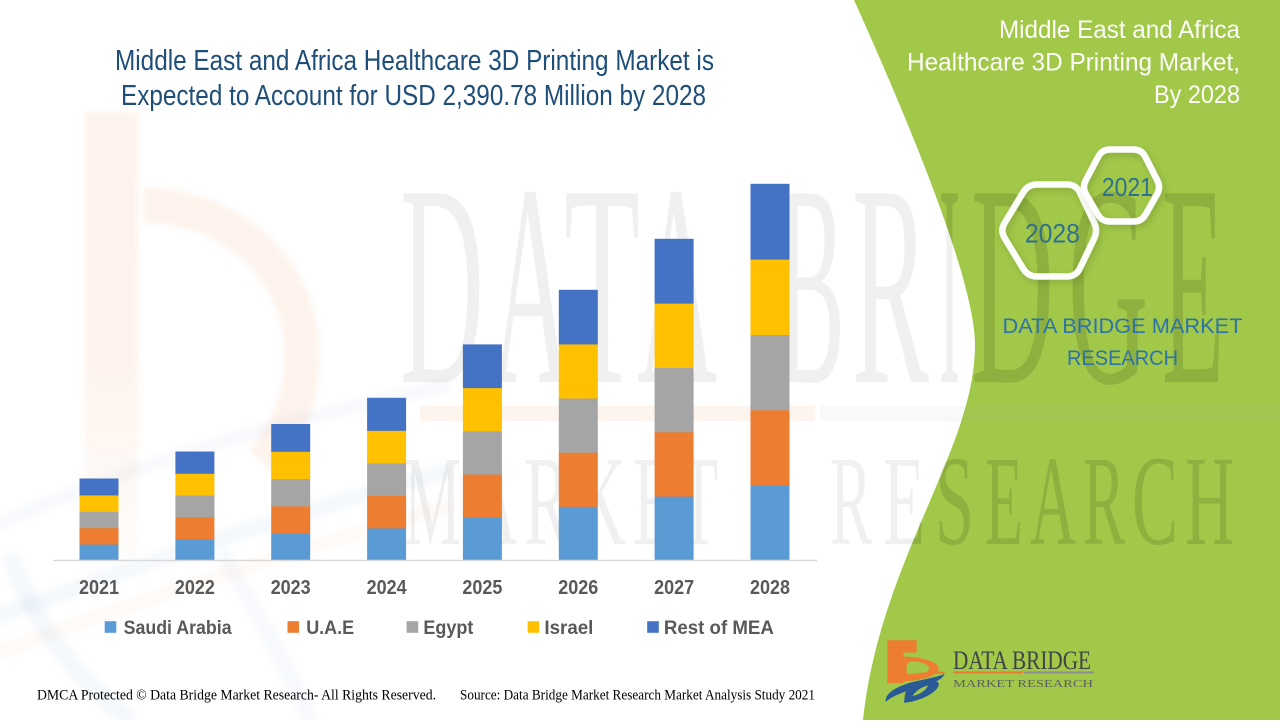  What do you see at coordinates (1197, 95) in the screenshot?
I see `svg-text: By 2028` at bounding box center [1197, 95].